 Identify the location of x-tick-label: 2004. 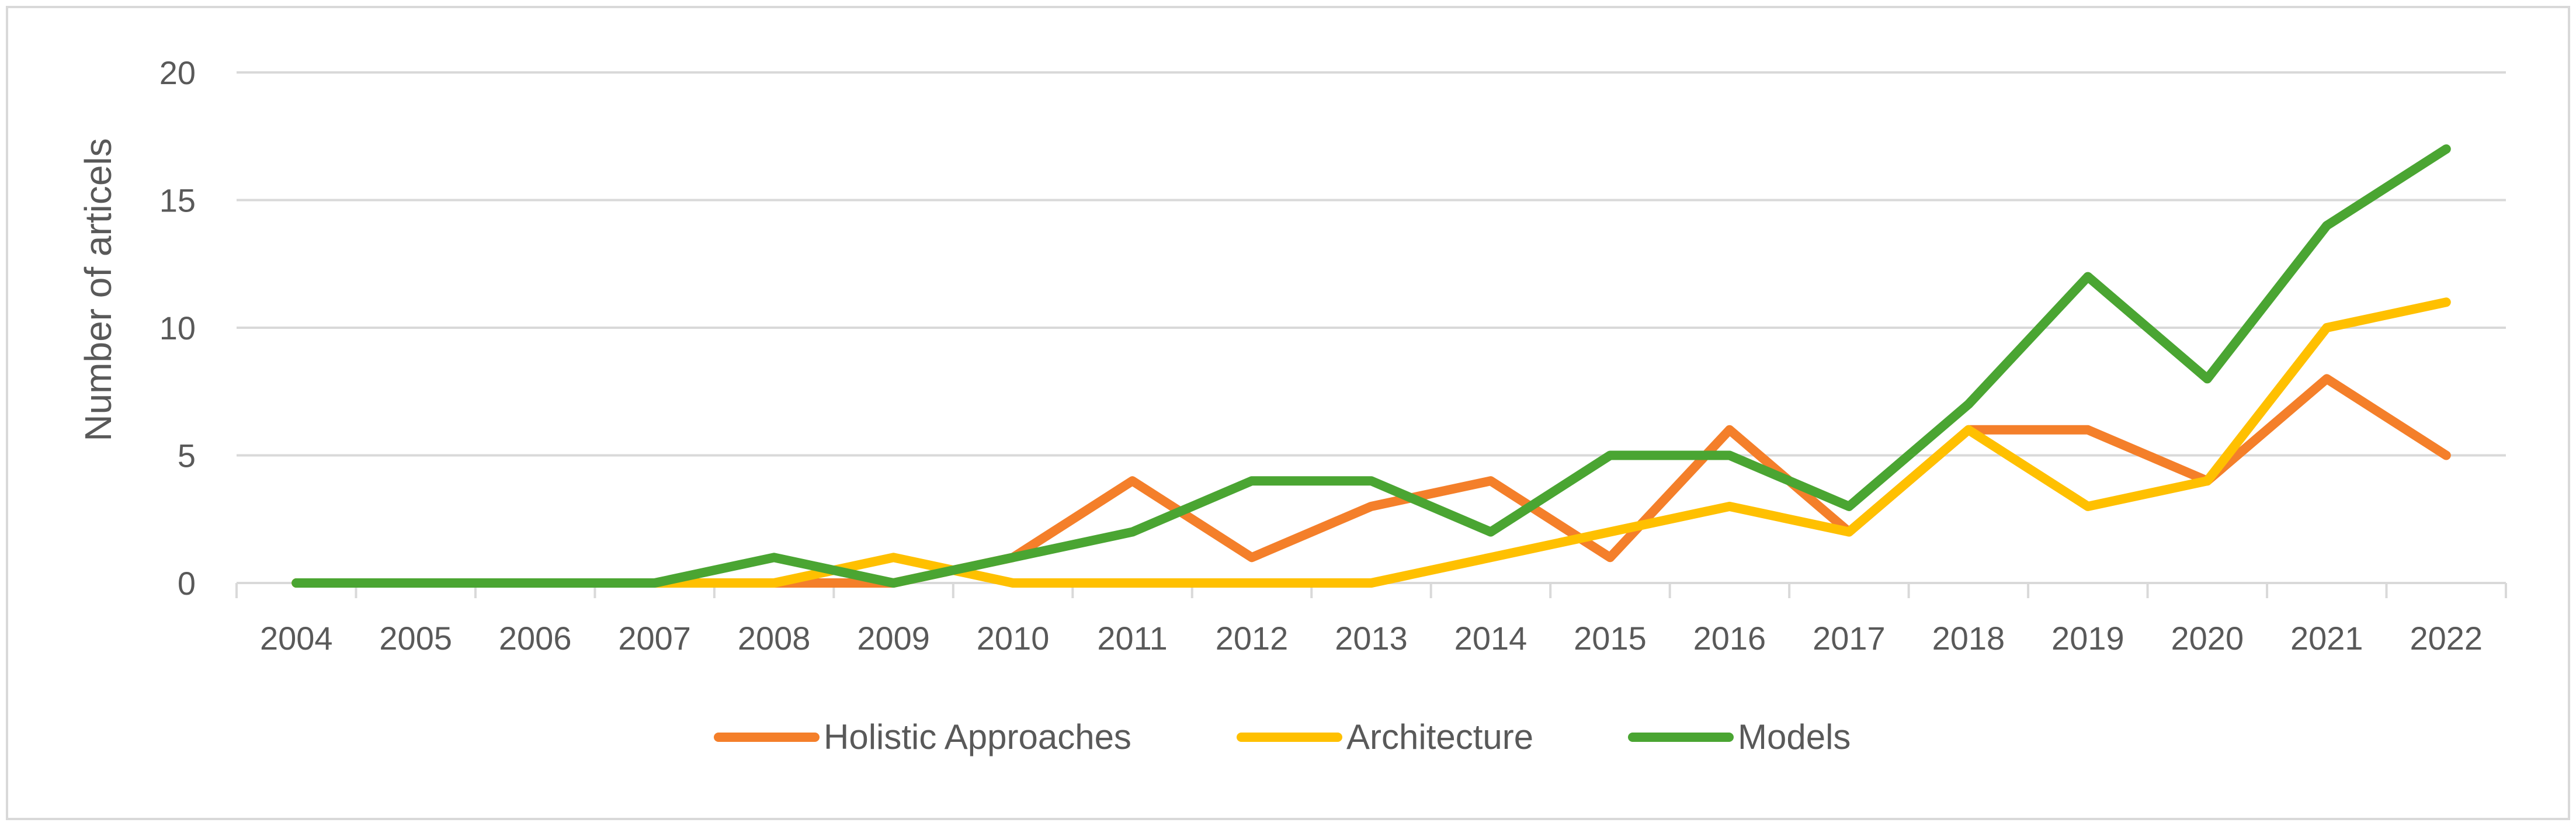
(296, 638).